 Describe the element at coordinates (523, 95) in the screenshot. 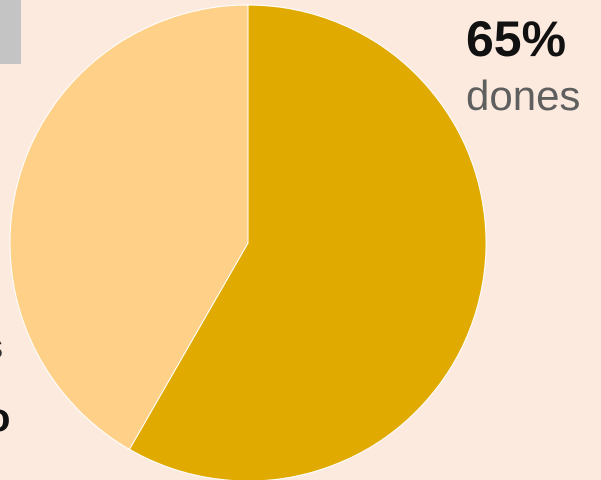

I see `data-label-text: dones` at that location.